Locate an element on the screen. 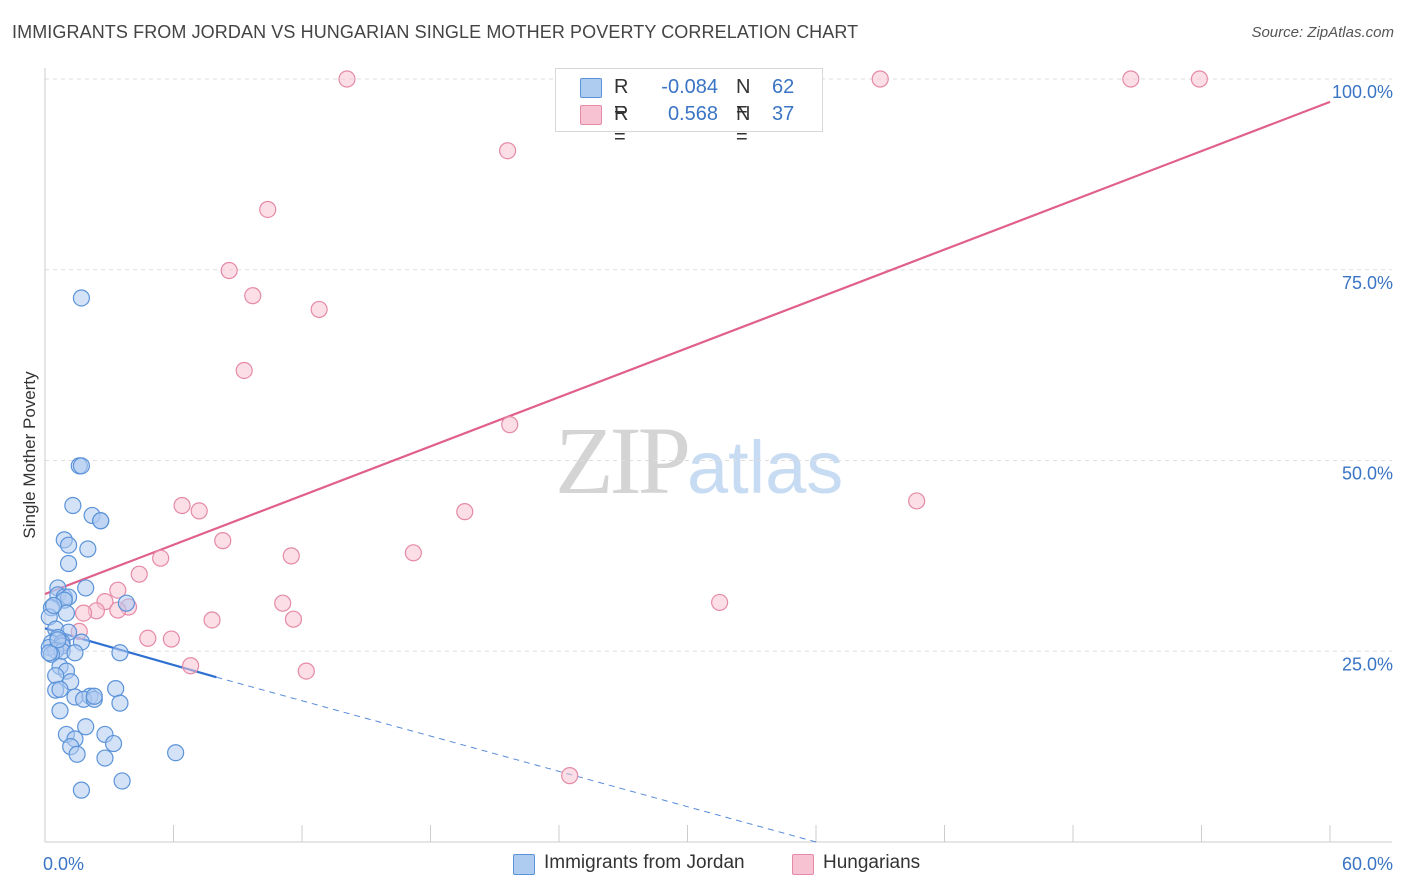 The height and width of the screenshot is (892, 1406). y-axis-label: Single Mother Poverty is located at coordinates (29, 455).